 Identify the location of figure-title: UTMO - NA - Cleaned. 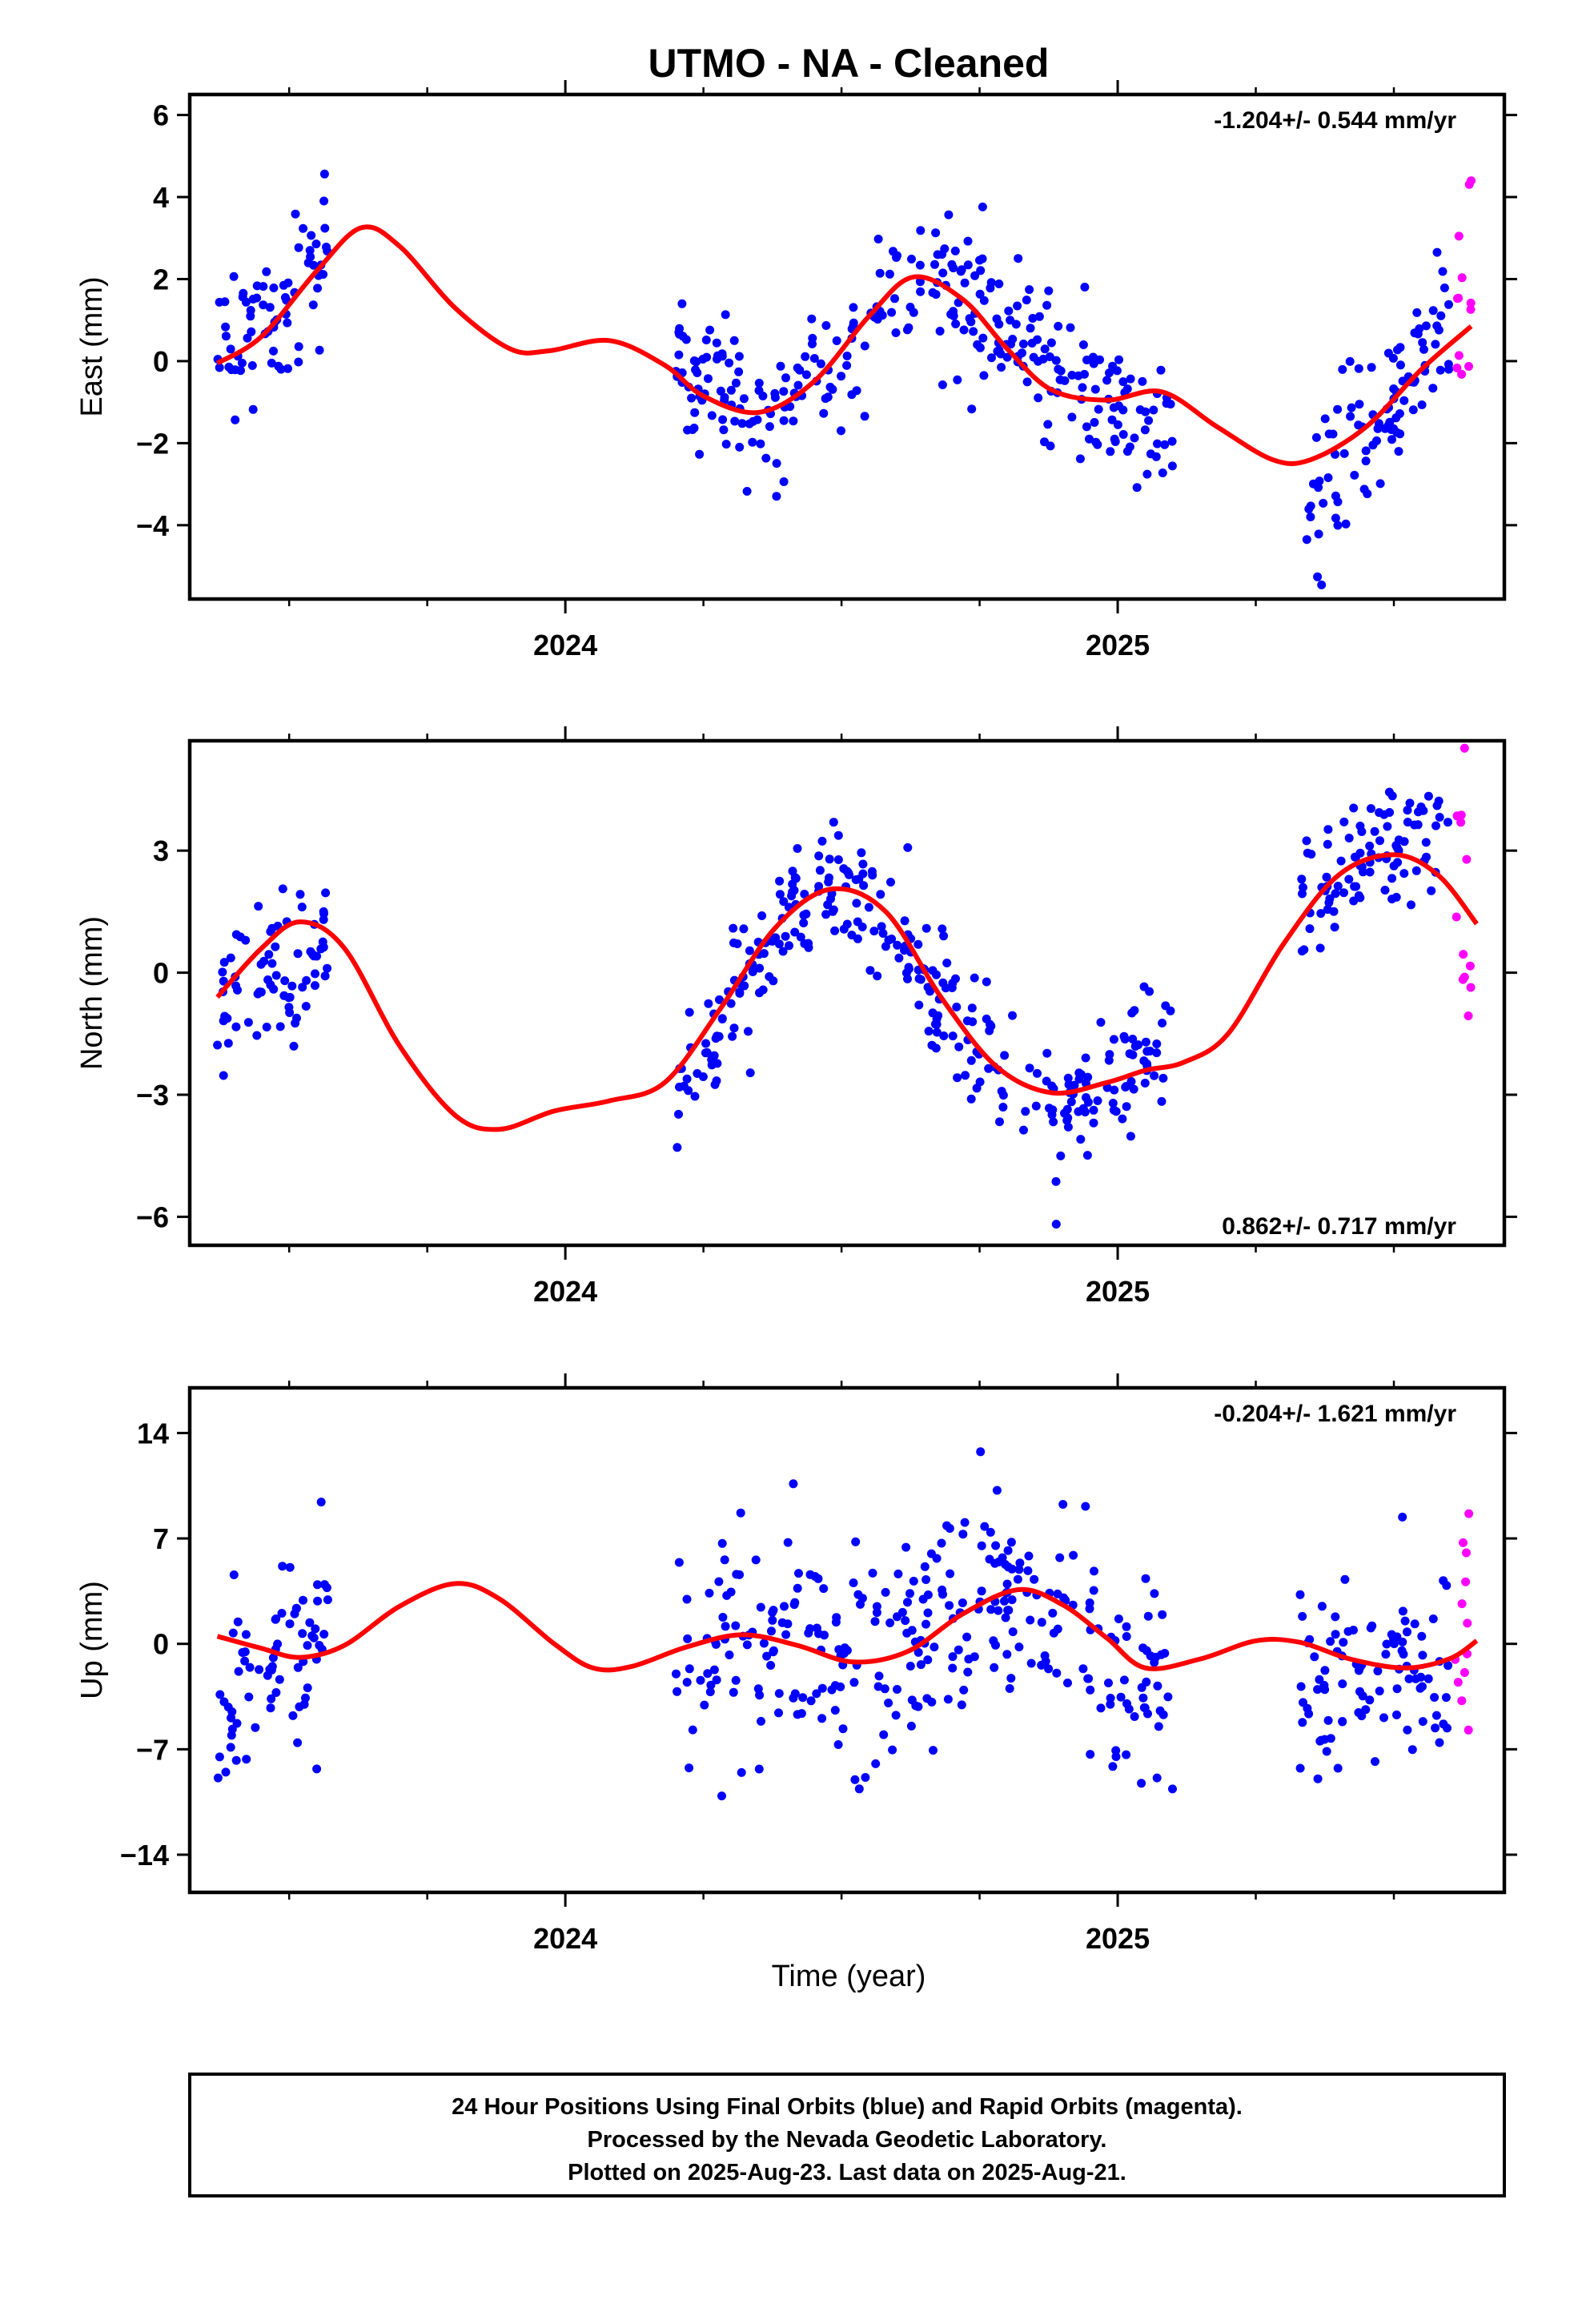
(849, 63).